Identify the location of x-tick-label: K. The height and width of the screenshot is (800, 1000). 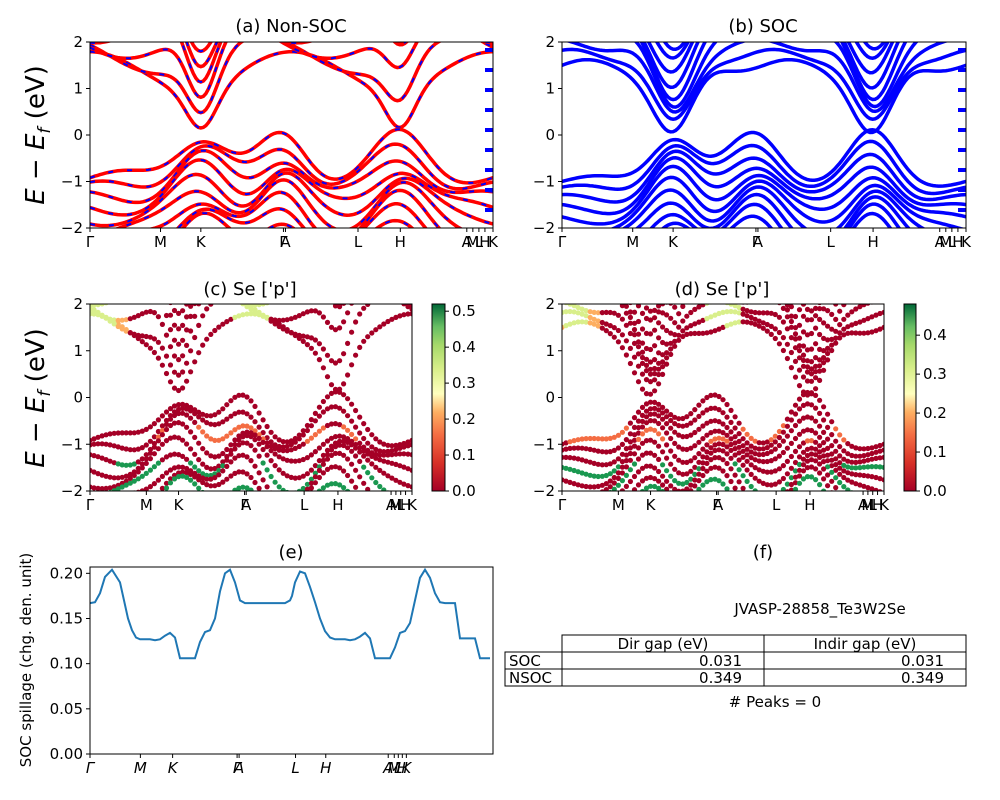
(406, 768).